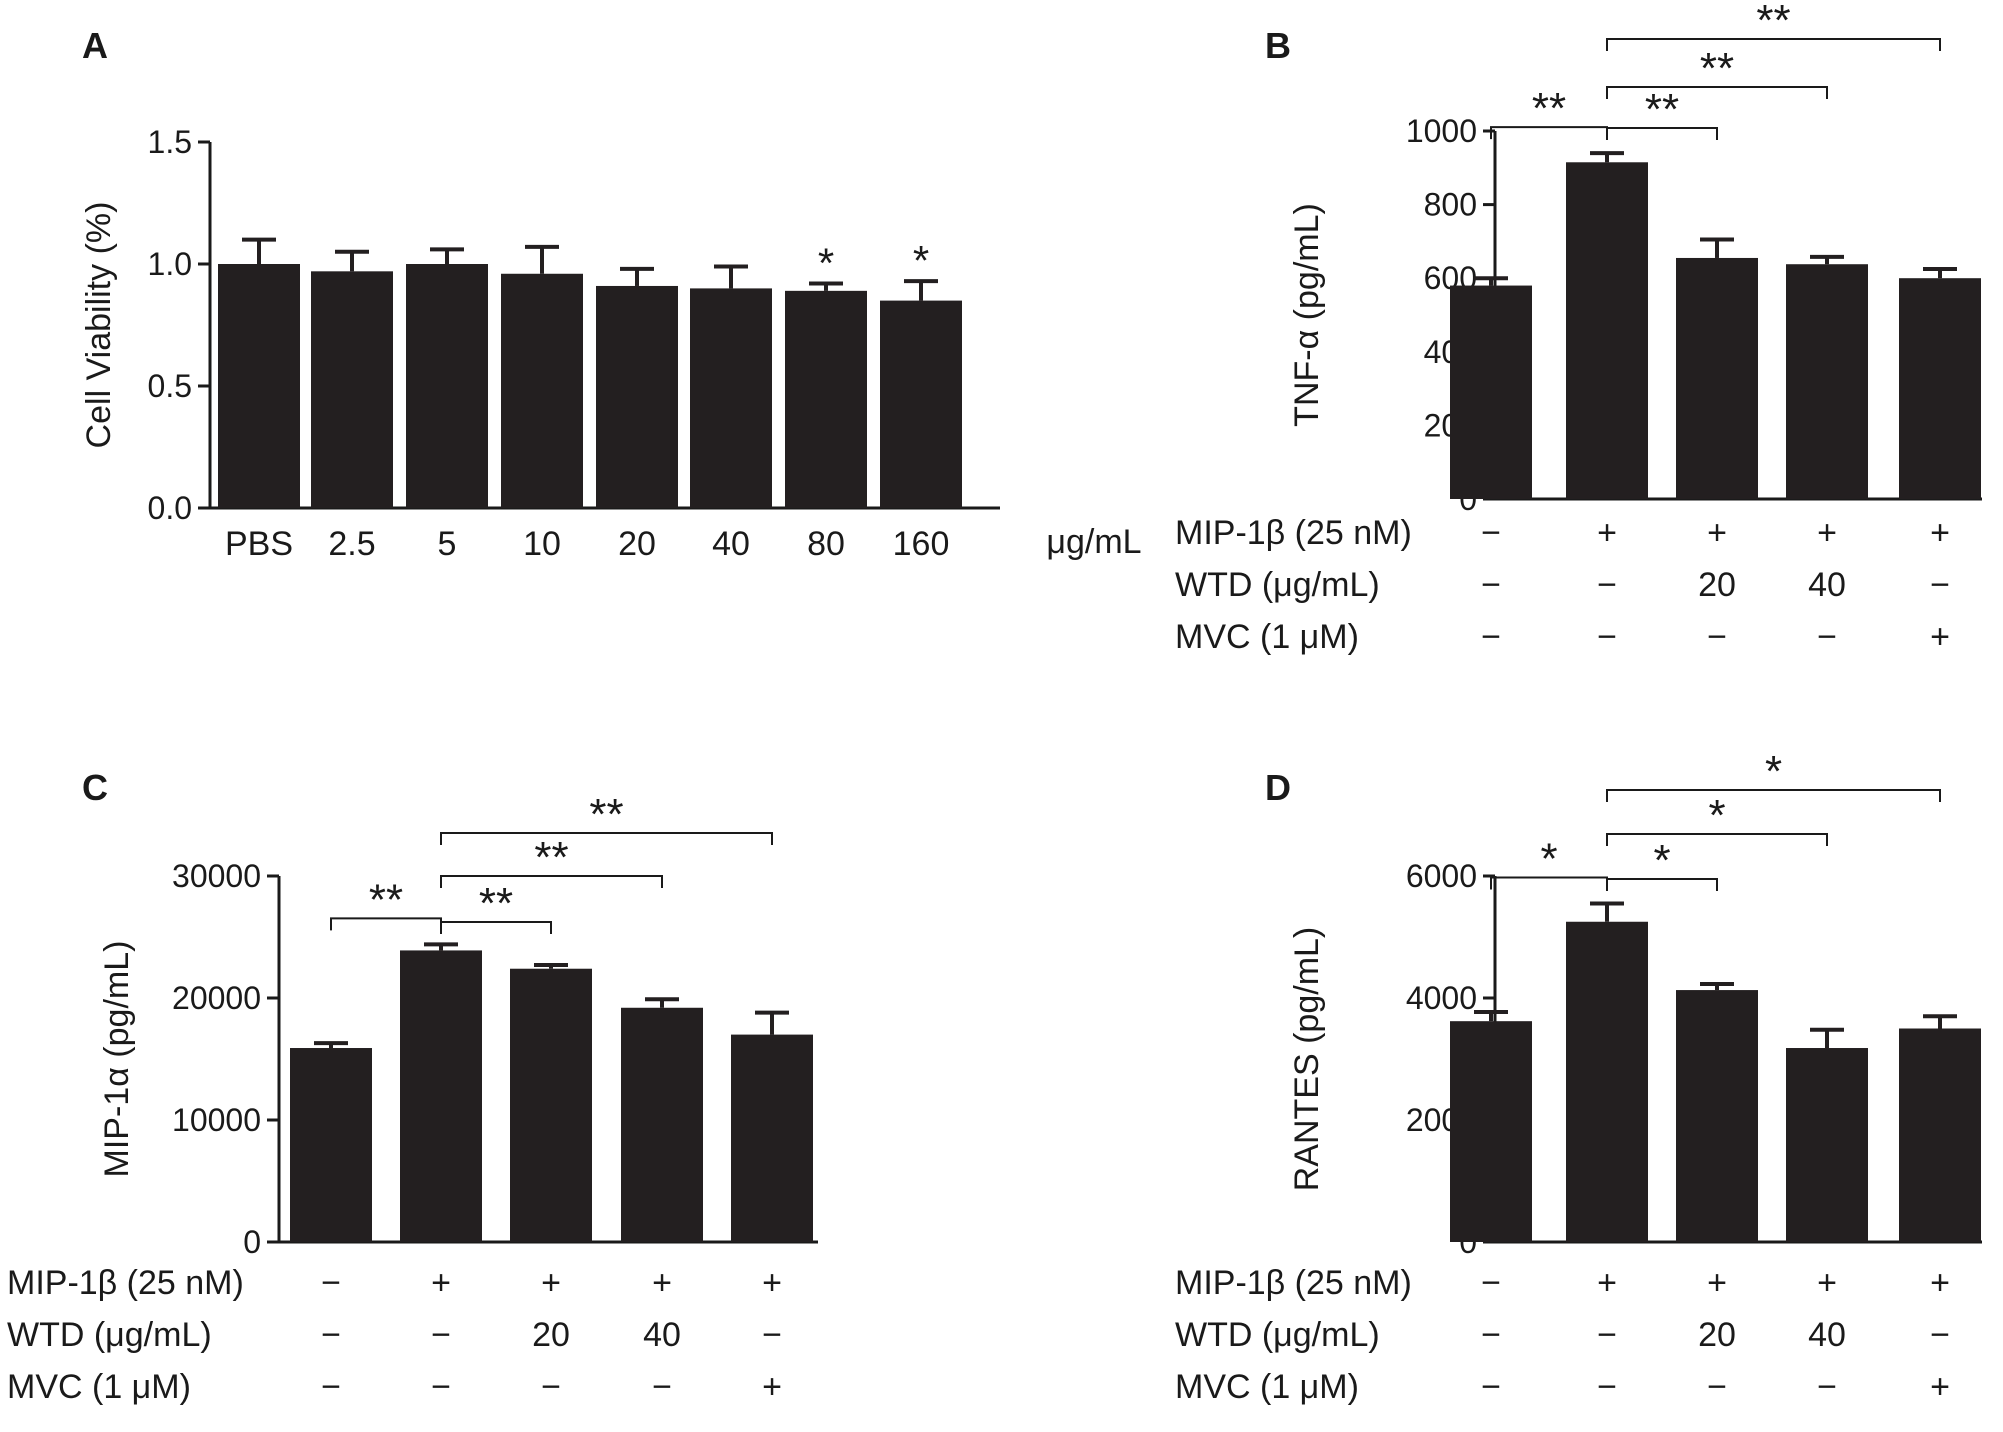 Image resolution: width=2003 pixels, height=1432 pixels. Describe the element at coordinates (731, 544) in the screenshot. I see `x-tick-label: 40` at that location.